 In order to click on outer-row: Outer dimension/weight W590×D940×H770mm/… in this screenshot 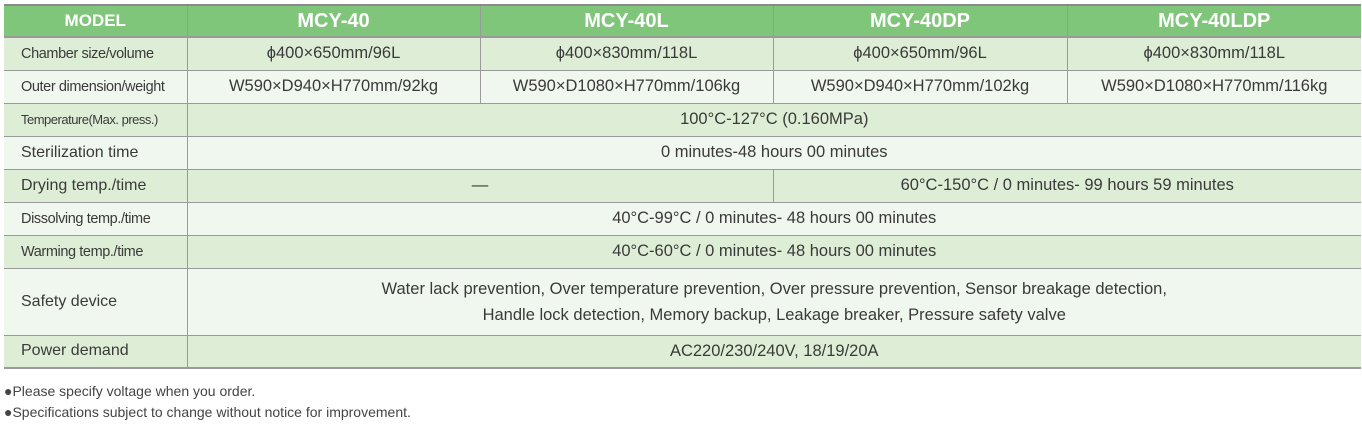, I will do `click(682, 86)`.